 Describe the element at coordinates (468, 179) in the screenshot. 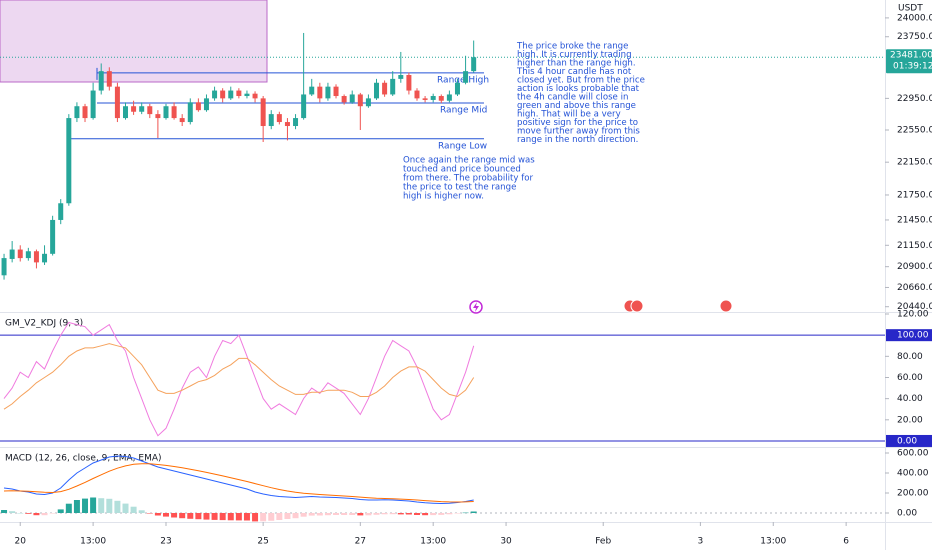

I see `annotation-line: from there. The probability for` at that location.